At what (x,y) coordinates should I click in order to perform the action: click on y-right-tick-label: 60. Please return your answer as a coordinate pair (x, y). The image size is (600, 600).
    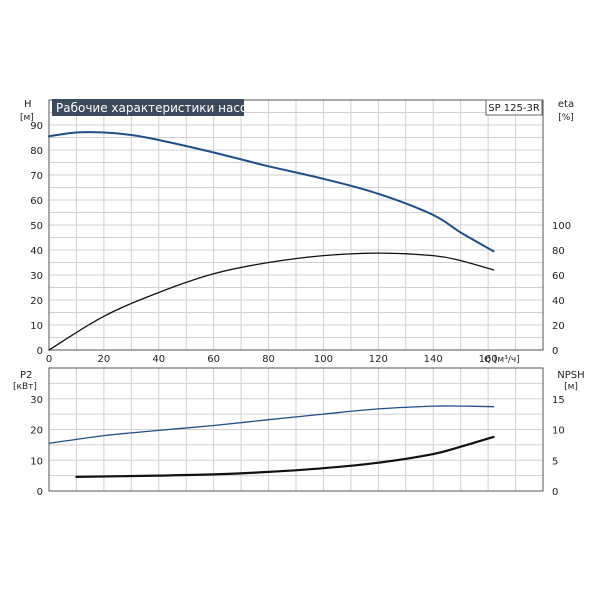
    Looking at the image, I should click on (558, 276).